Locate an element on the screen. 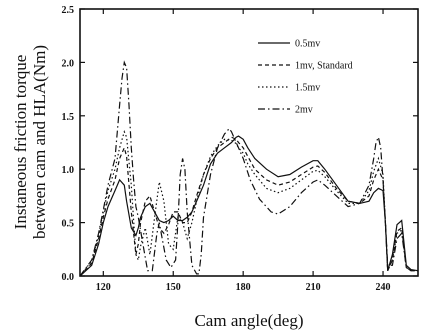 The width and height of the screenshot is (421, 333). y-tick-label: 0.5 is located at coordinates (68, 224).